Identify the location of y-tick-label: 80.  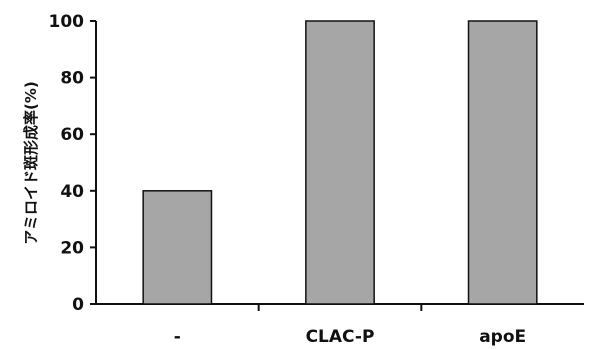
(72, 79).